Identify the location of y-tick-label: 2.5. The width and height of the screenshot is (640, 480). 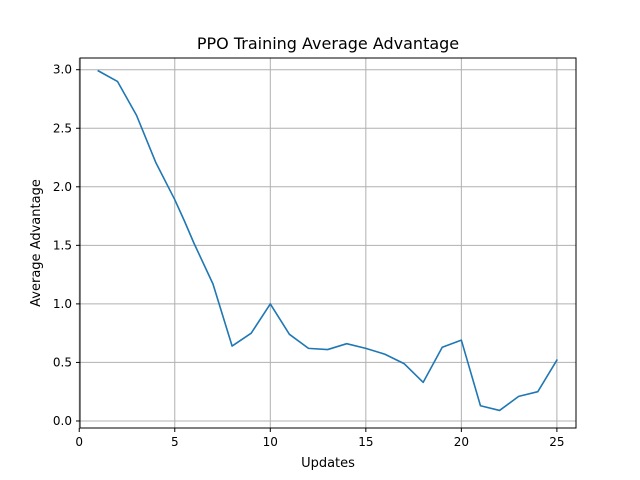
(62, 128).